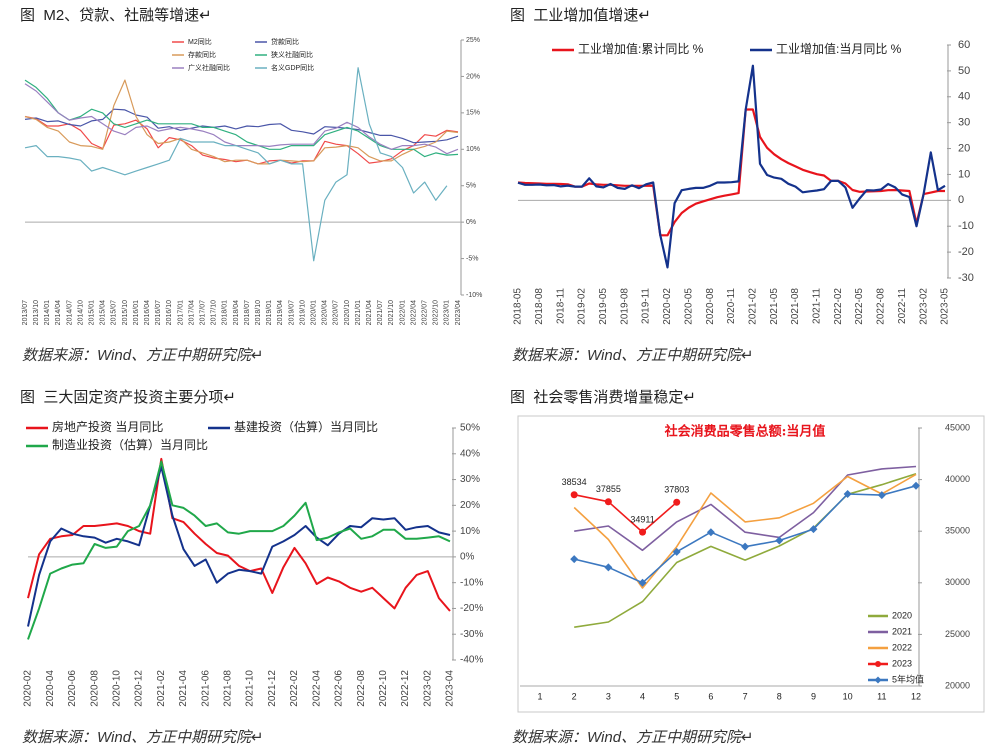 This screenshot has width=991, height=754. What do you see at coordinates (957, 479) in the screenshot?
I see `y-tick-label: 40000` at bounding box center [957, 479].